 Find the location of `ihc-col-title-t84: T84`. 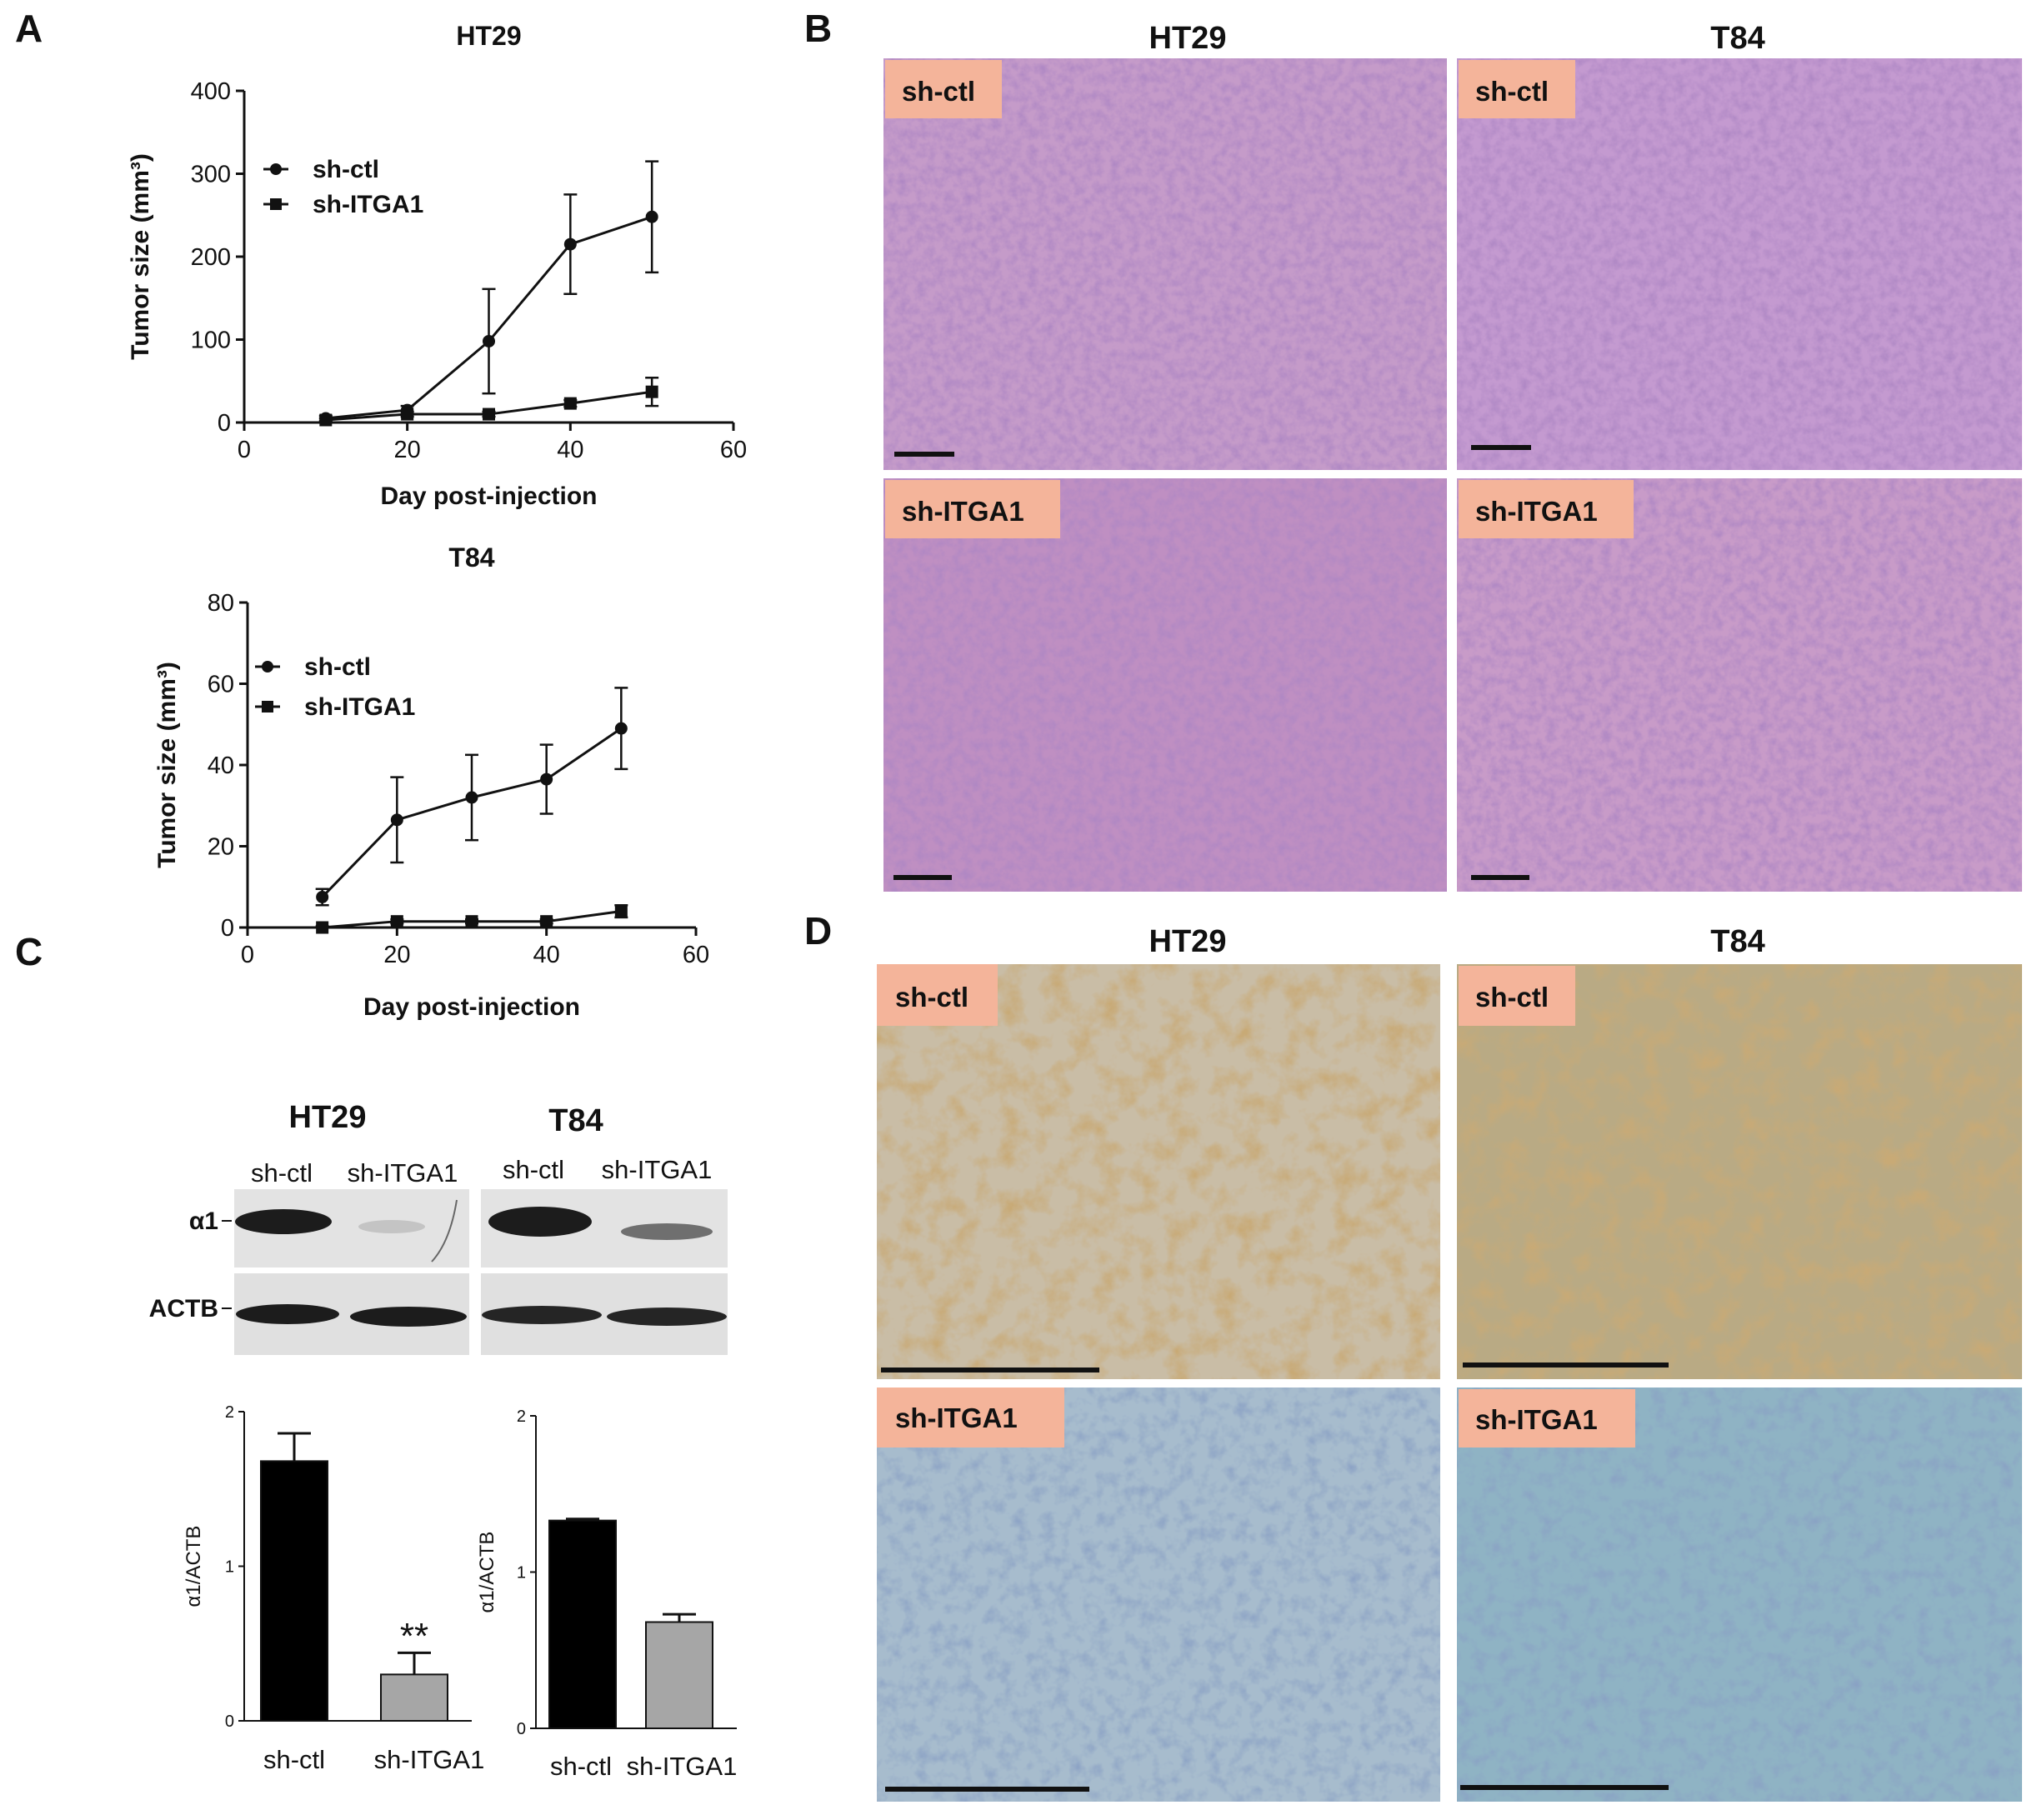

ihc-col-title-t84: T84 is located at coordinates (1737, 941).